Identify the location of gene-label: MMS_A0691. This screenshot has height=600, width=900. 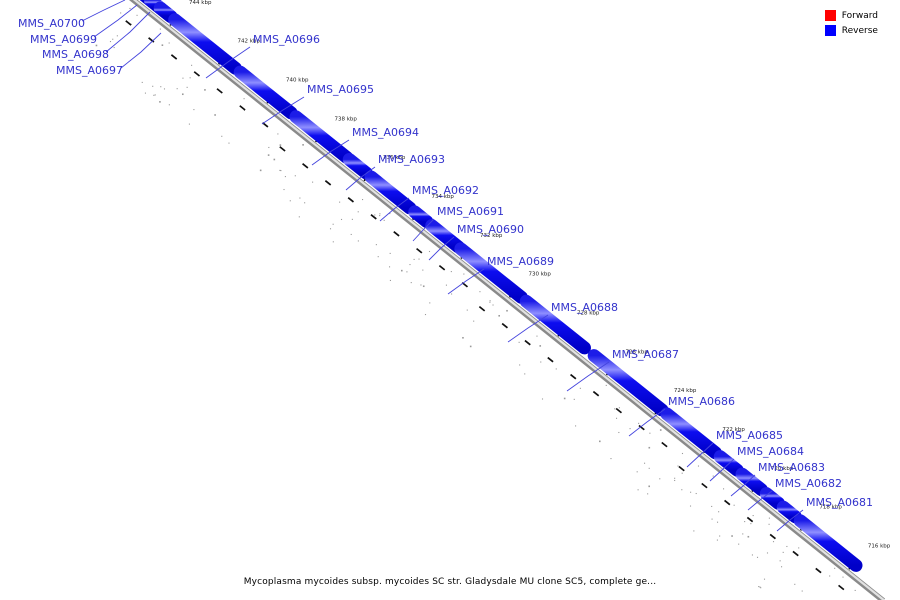
(470, 211).